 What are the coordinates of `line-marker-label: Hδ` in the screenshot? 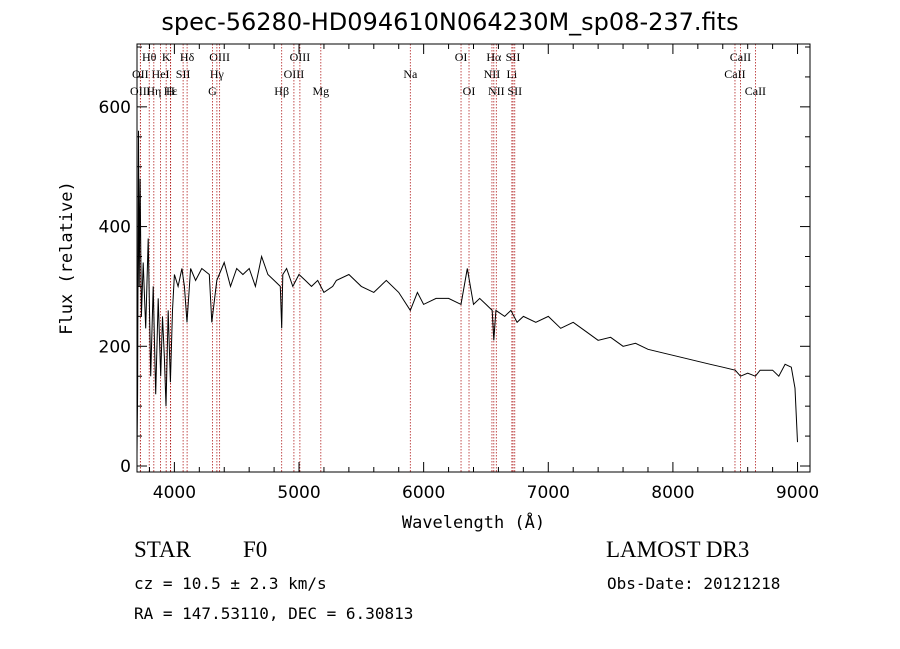 It's located at (187, 57).